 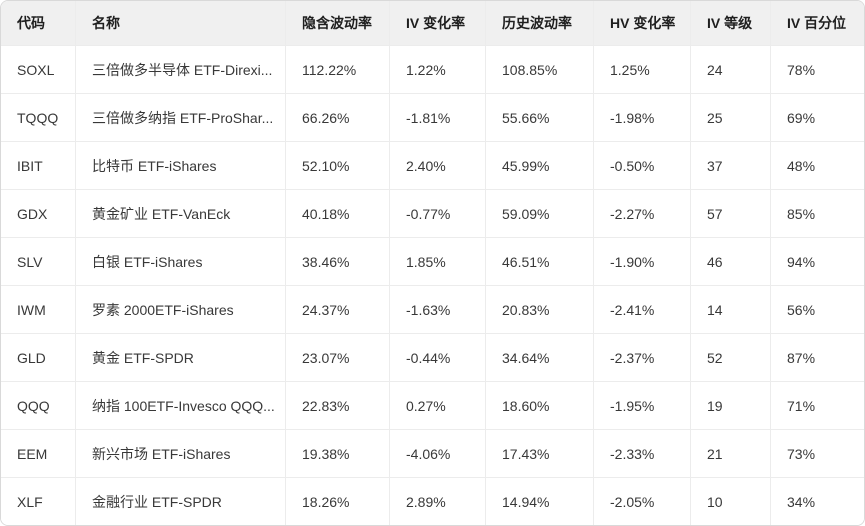 What do you see at coordinates (817, 358) in the screenshot?
I see `cell-gld-iv_percentile: 87%` at bounding box center [817, 358].